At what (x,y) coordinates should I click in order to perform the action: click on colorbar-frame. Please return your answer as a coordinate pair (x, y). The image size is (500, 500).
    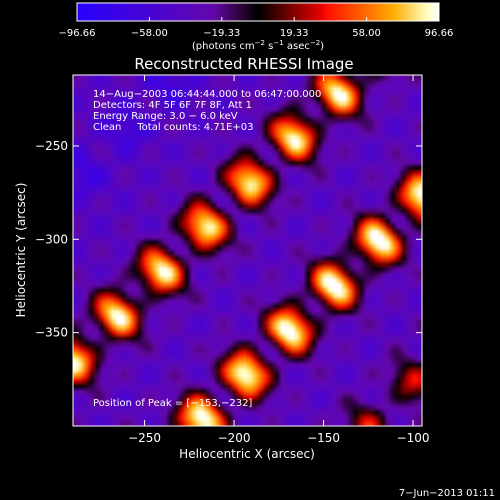
    Looking at the image, I should click on (258, 12).